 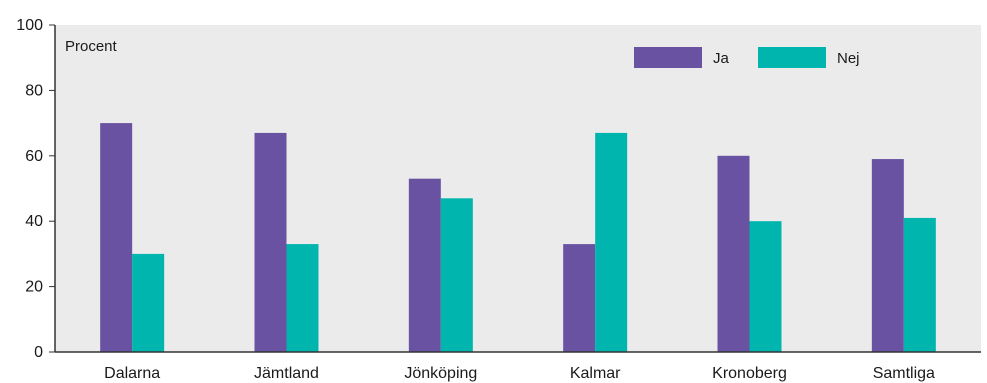 I want to click on legend: Ja Nej, so click(x=747, y=57).